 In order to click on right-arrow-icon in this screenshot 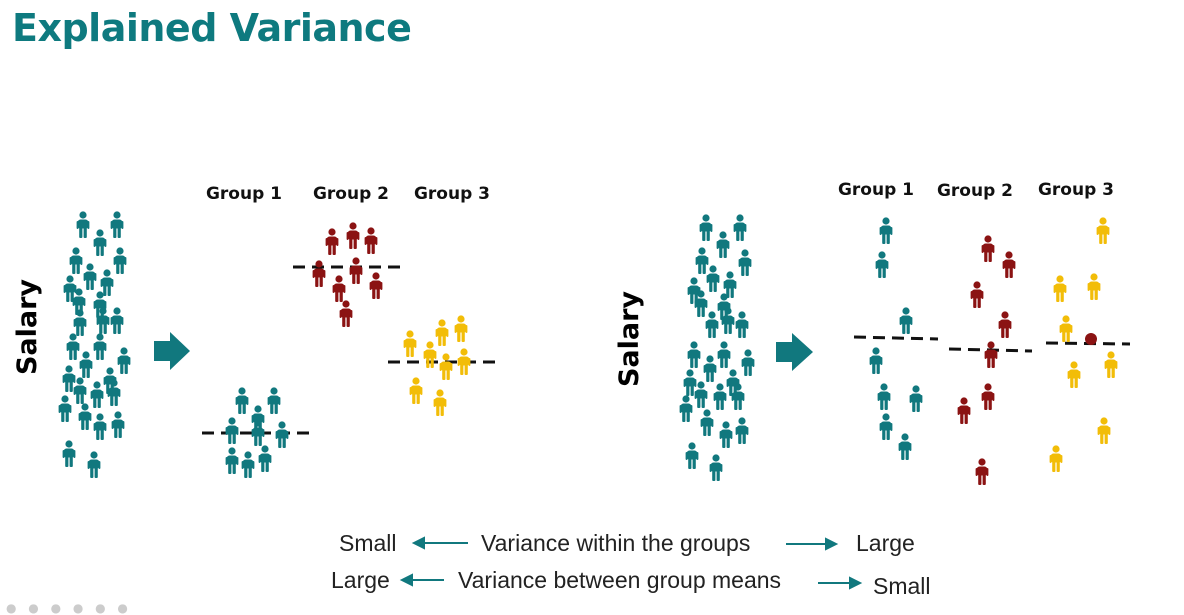, I will do `click(794, 352)`.